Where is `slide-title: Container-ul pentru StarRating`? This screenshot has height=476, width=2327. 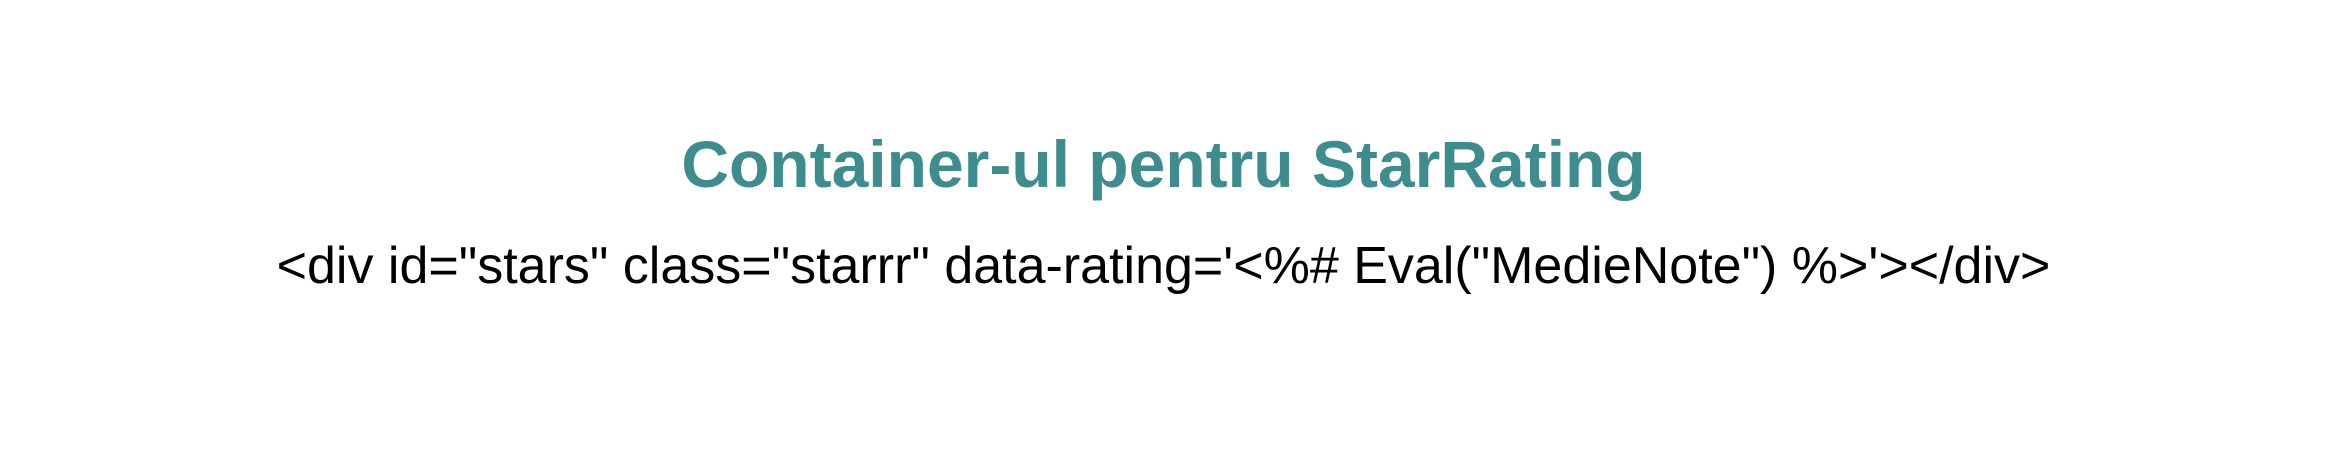 slide-title: Container-ul pentru StarRating is located at coordinates (1163, 164).